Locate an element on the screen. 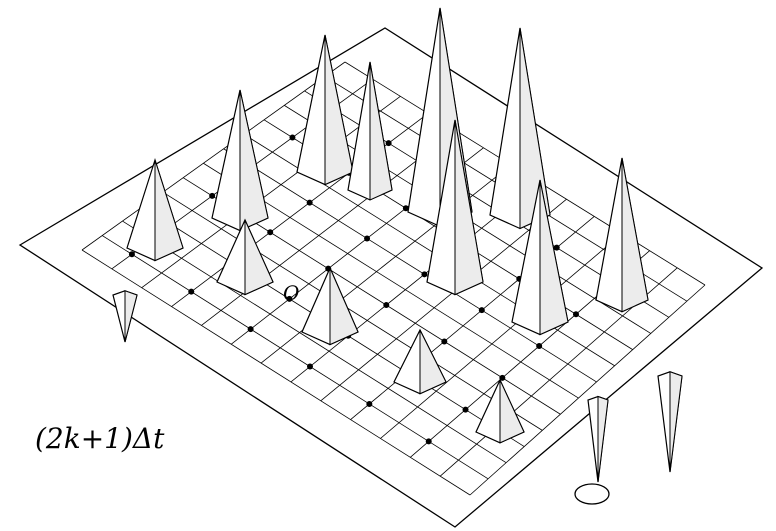 This screenshot has width=776, height=531. time-label: (2k+1)Δt is located at coordinates (100, 438).